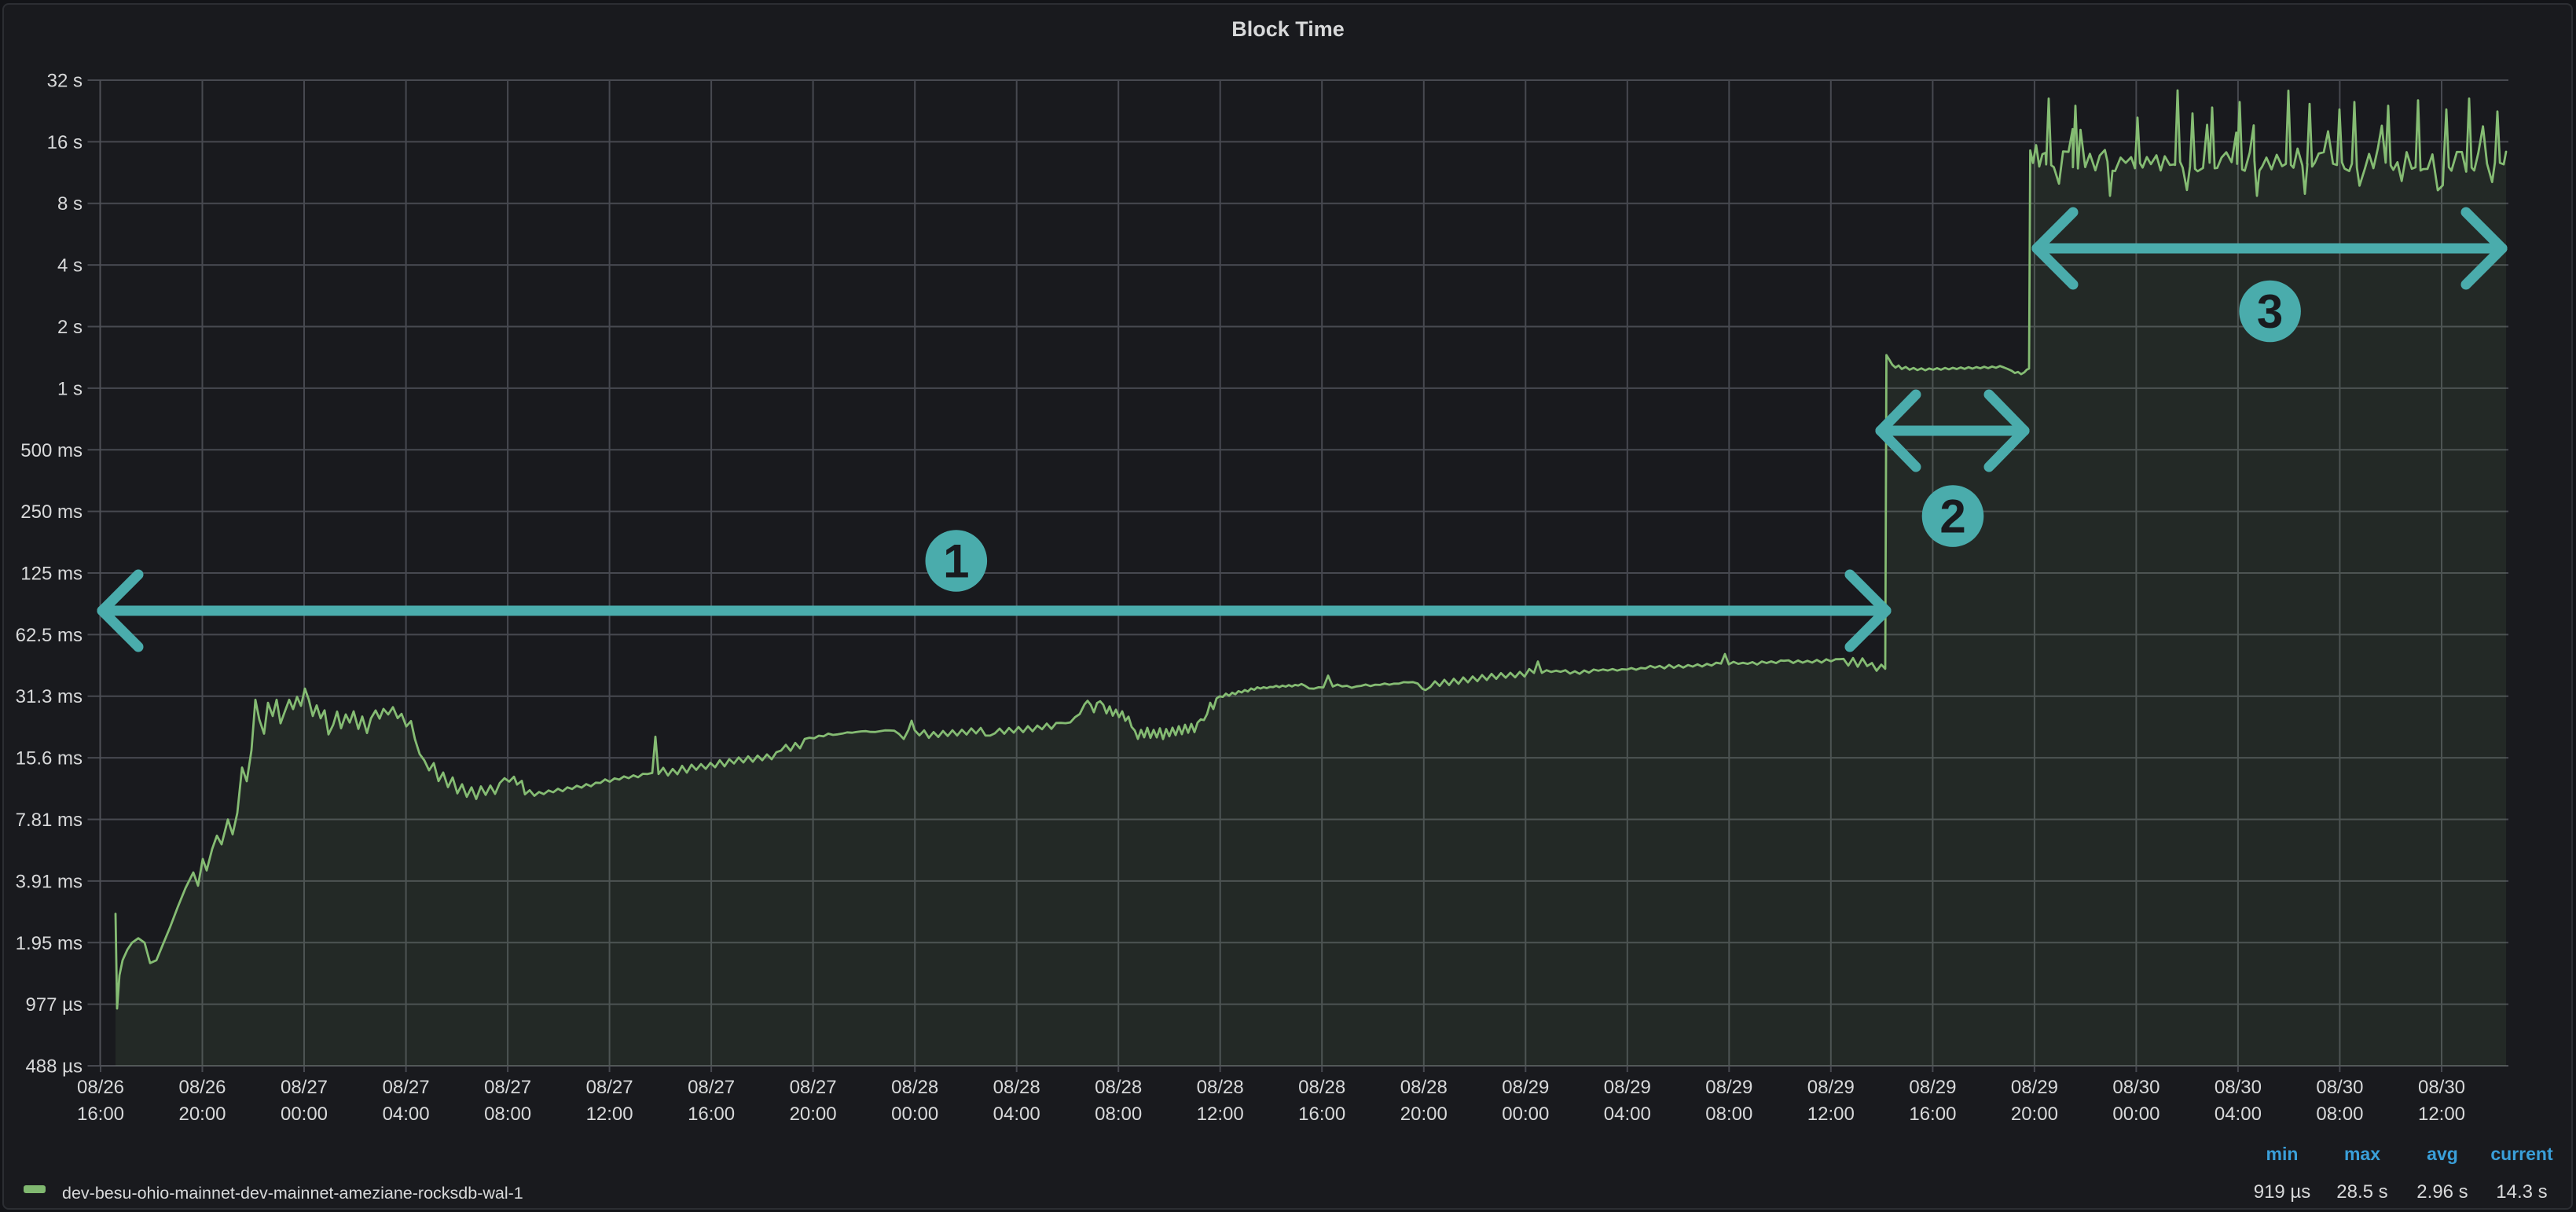 Image resolution: width=2576 pixels, height=1212 pixels. What do you see at coordinates (51, 574) in the screenshot?
I see `svg-text: 125 ms` at bounding box center [51, 574].